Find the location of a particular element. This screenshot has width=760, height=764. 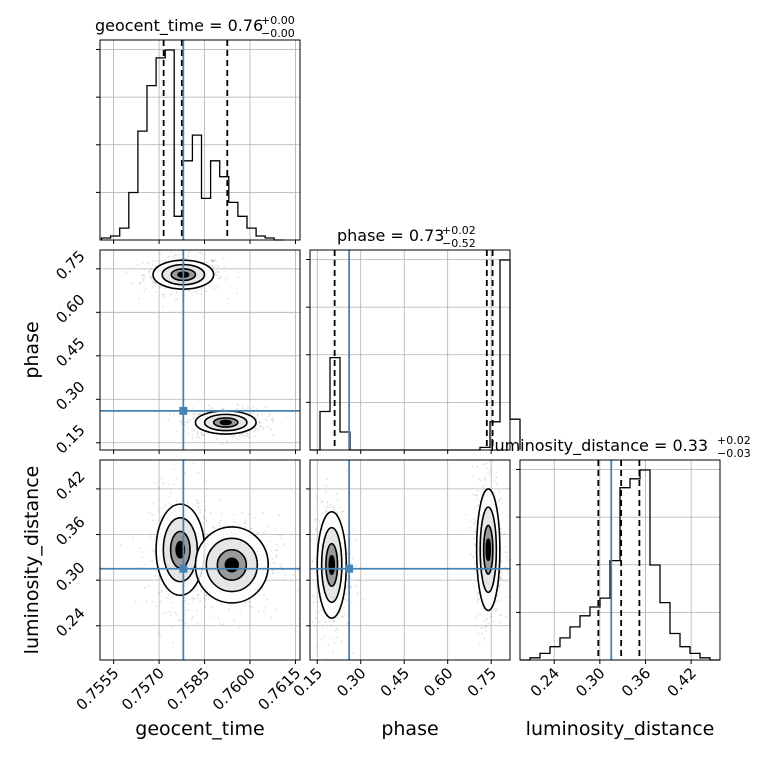

xlabel-phase: phase is located at coordinates (409, 729).